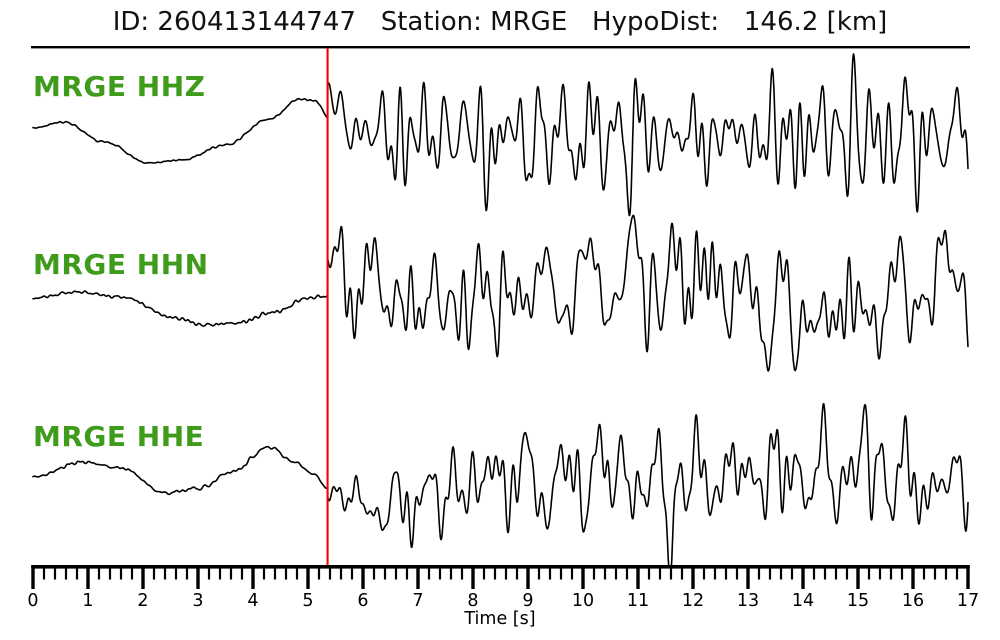 This screenshot has width=1000, height=640. What do you see at coordinates (583, 601) in the screenshot?
I see `x-tick-label: 10` at bounding box center [583, 601].